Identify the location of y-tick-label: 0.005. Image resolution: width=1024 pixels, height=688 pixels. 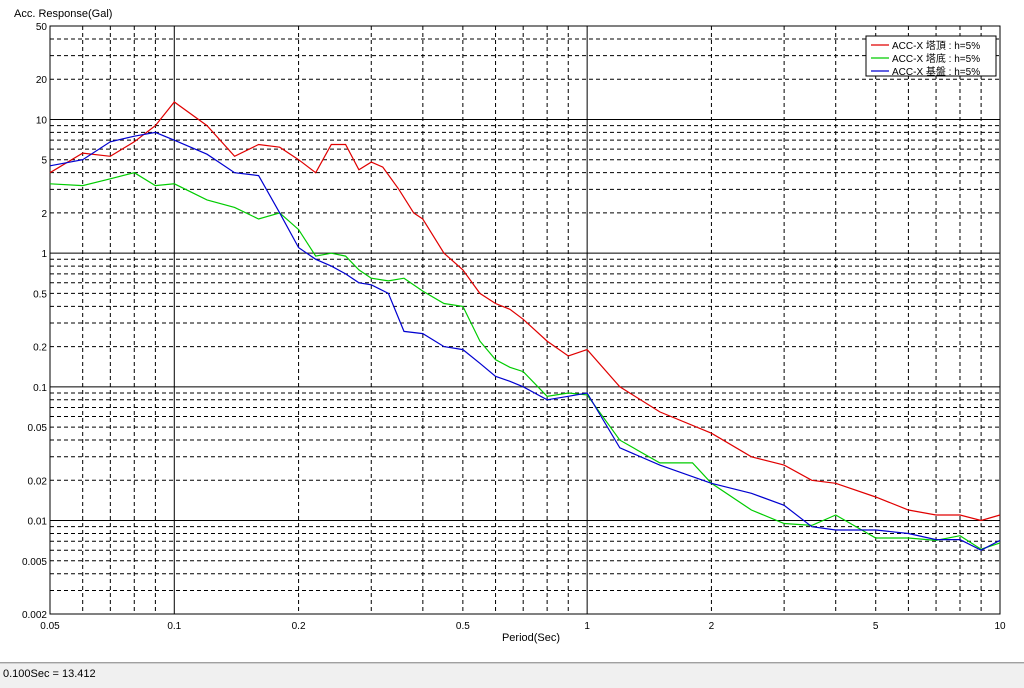
(34, 562).